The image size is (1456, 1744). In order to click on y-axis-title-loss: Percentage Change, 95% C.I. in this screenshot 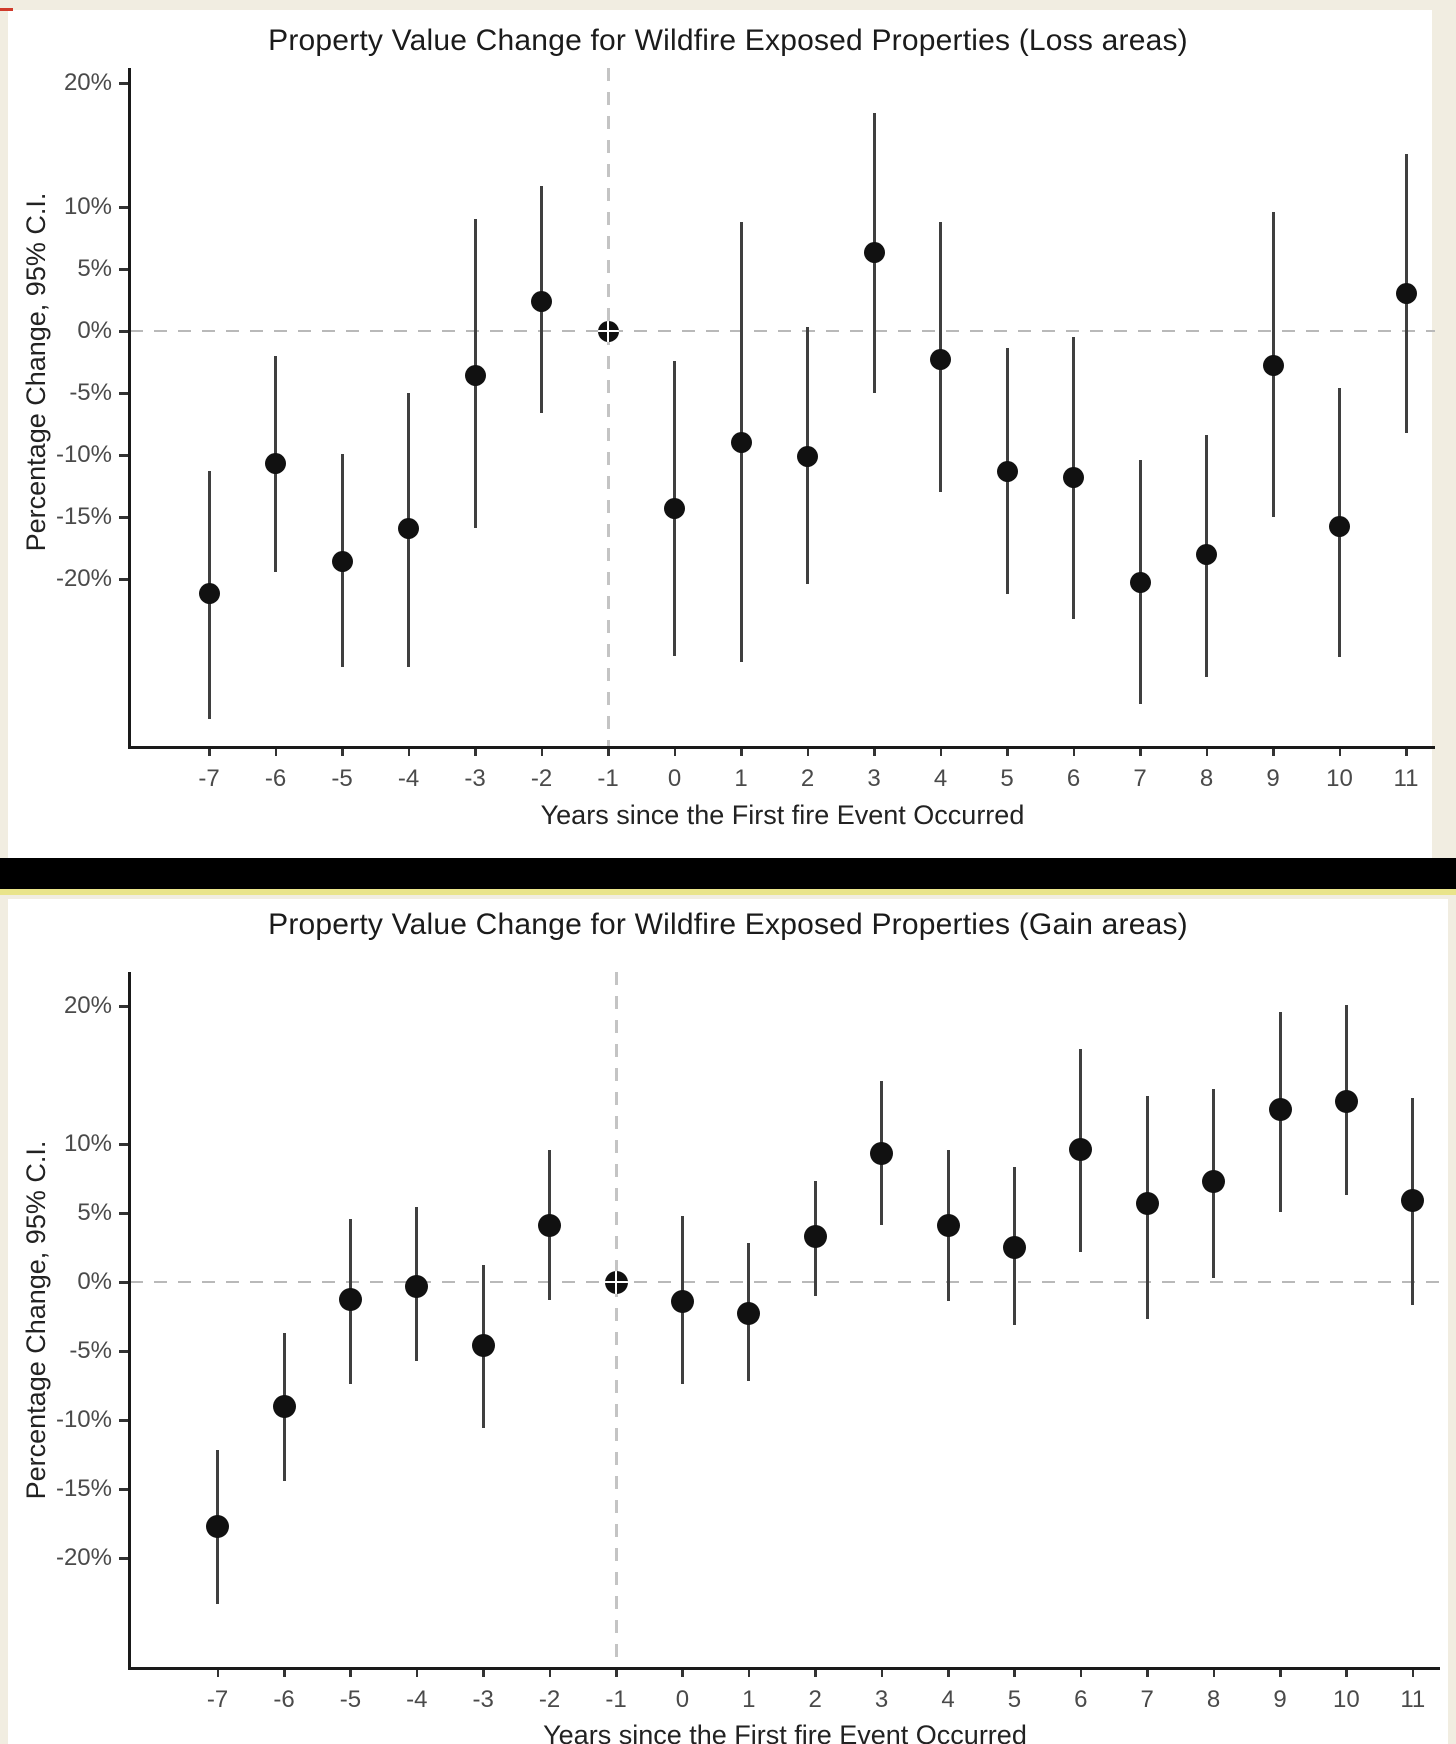, I will do `click(36, 372)`.